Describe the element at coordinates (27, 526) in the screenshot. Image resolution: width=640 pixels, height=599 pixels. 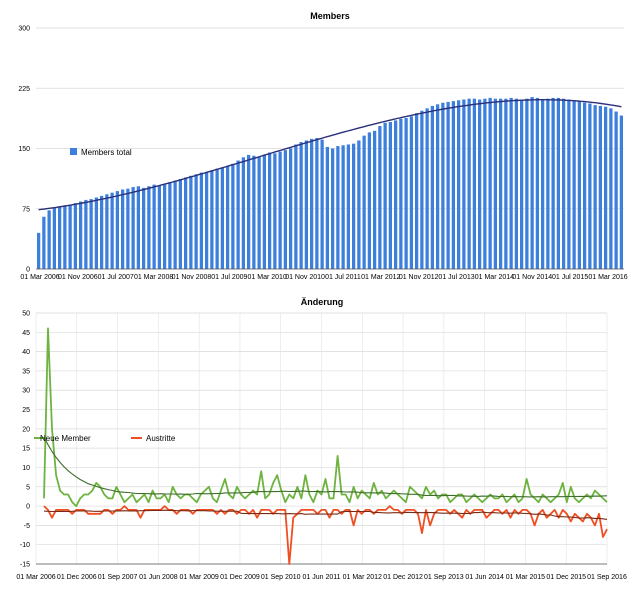
I see `aenderung-y-tick-label: -5` at that location.